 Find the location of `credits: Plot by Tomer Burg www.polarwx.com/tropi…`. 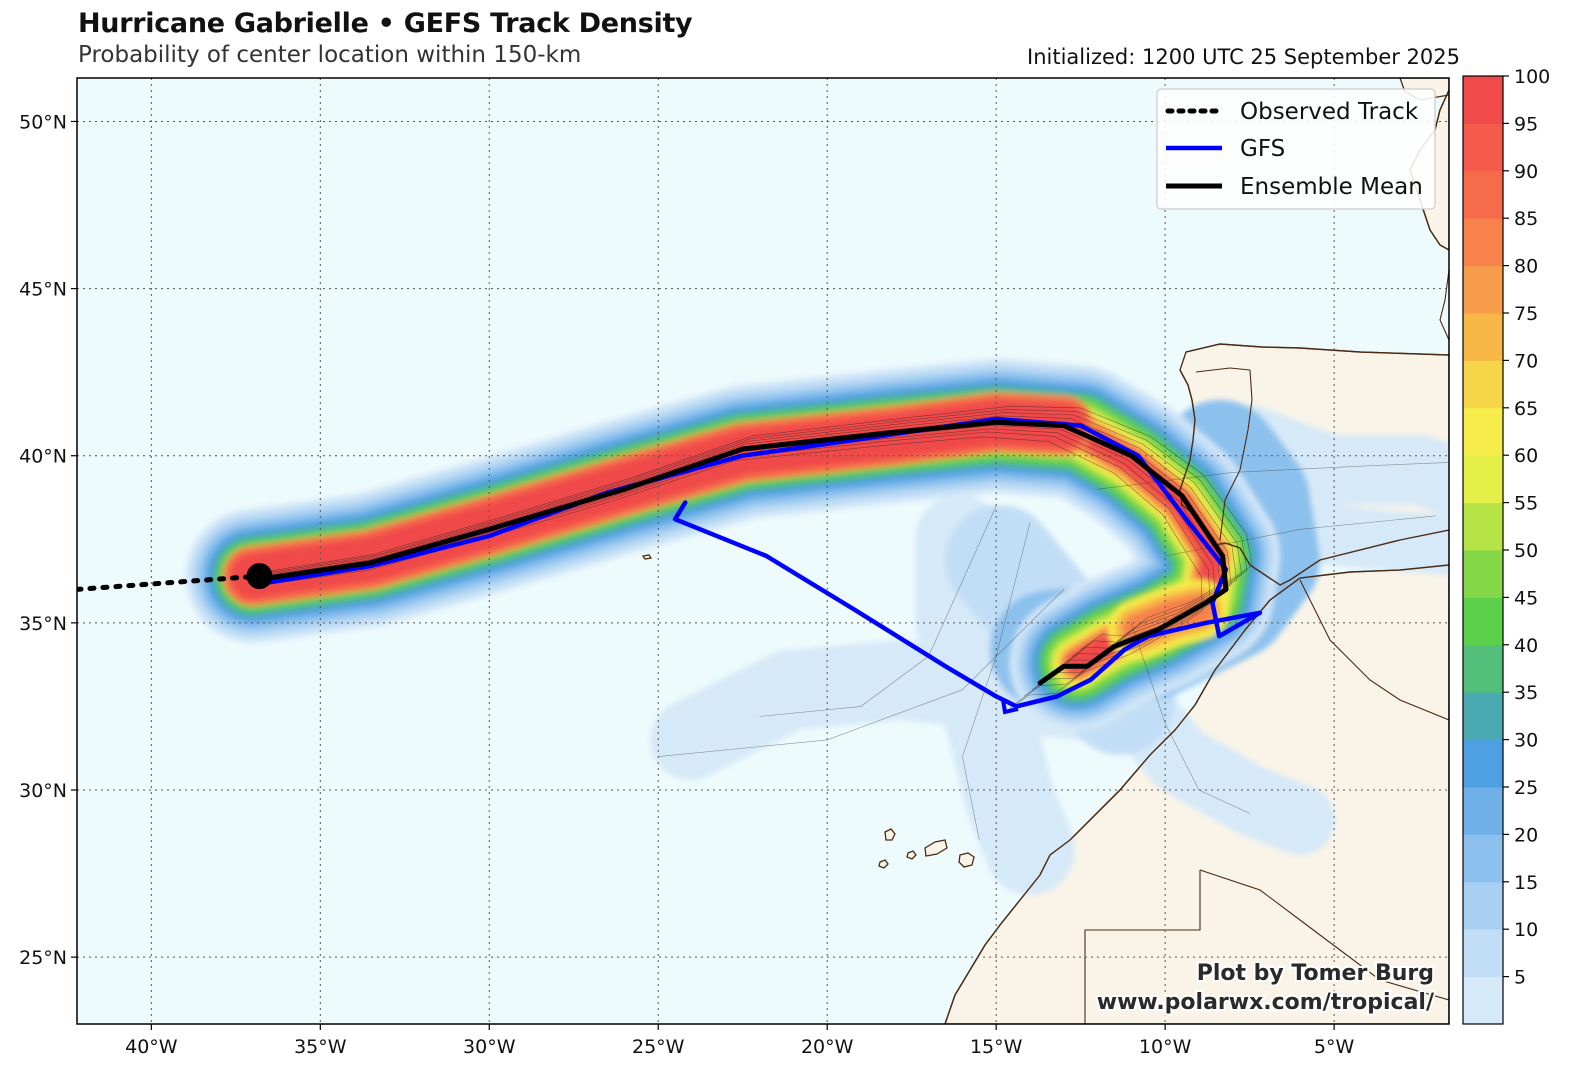

credits: Plot by Tomer Burg www.polarwx.com/tropi… is located at coordinates (1266, 988).